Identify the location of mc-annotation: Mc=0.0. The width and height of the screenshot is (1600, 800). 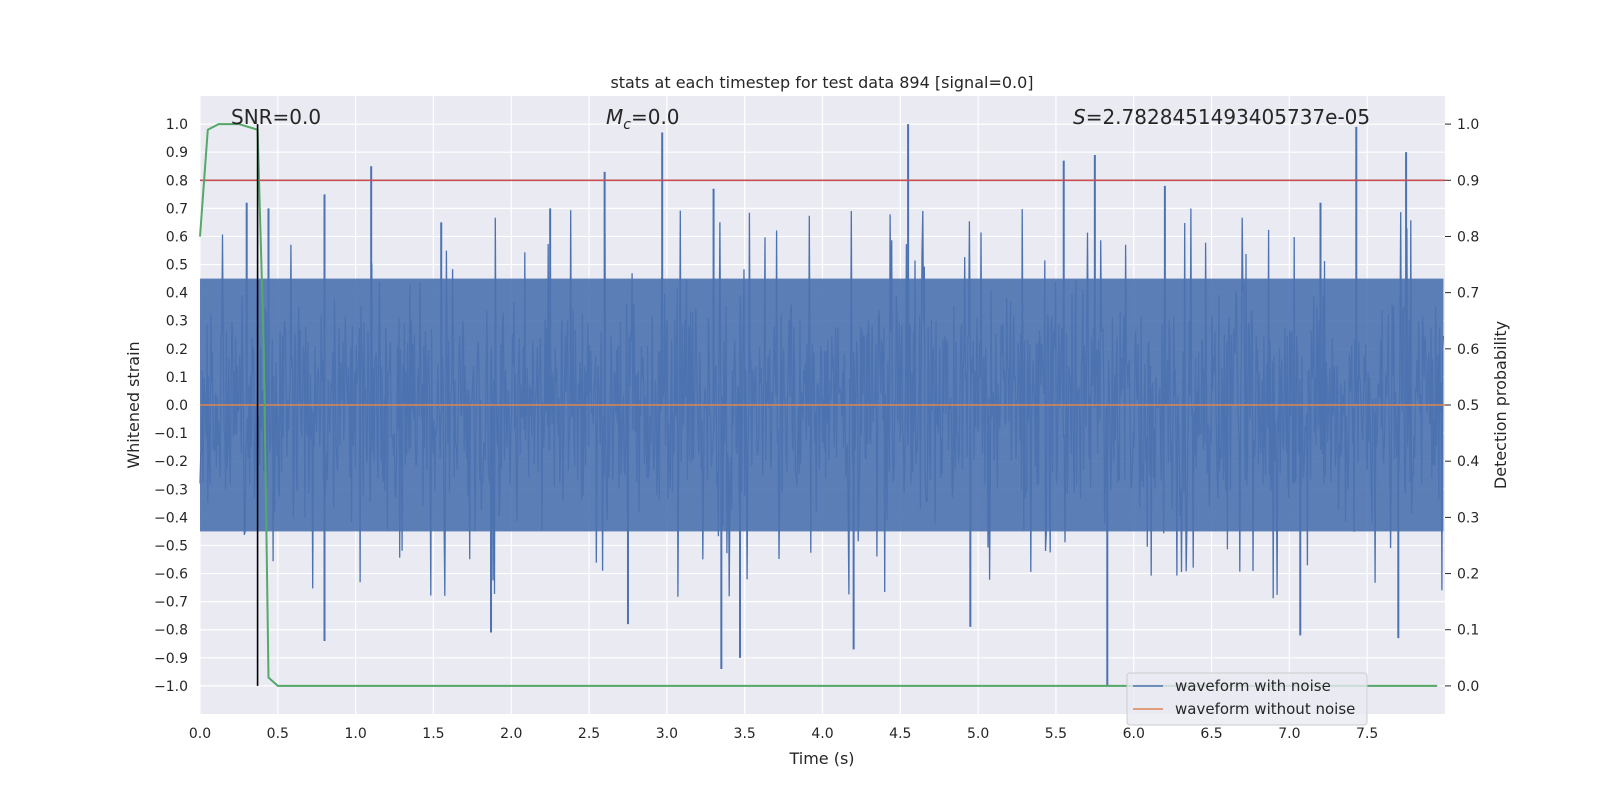
(643, 119).